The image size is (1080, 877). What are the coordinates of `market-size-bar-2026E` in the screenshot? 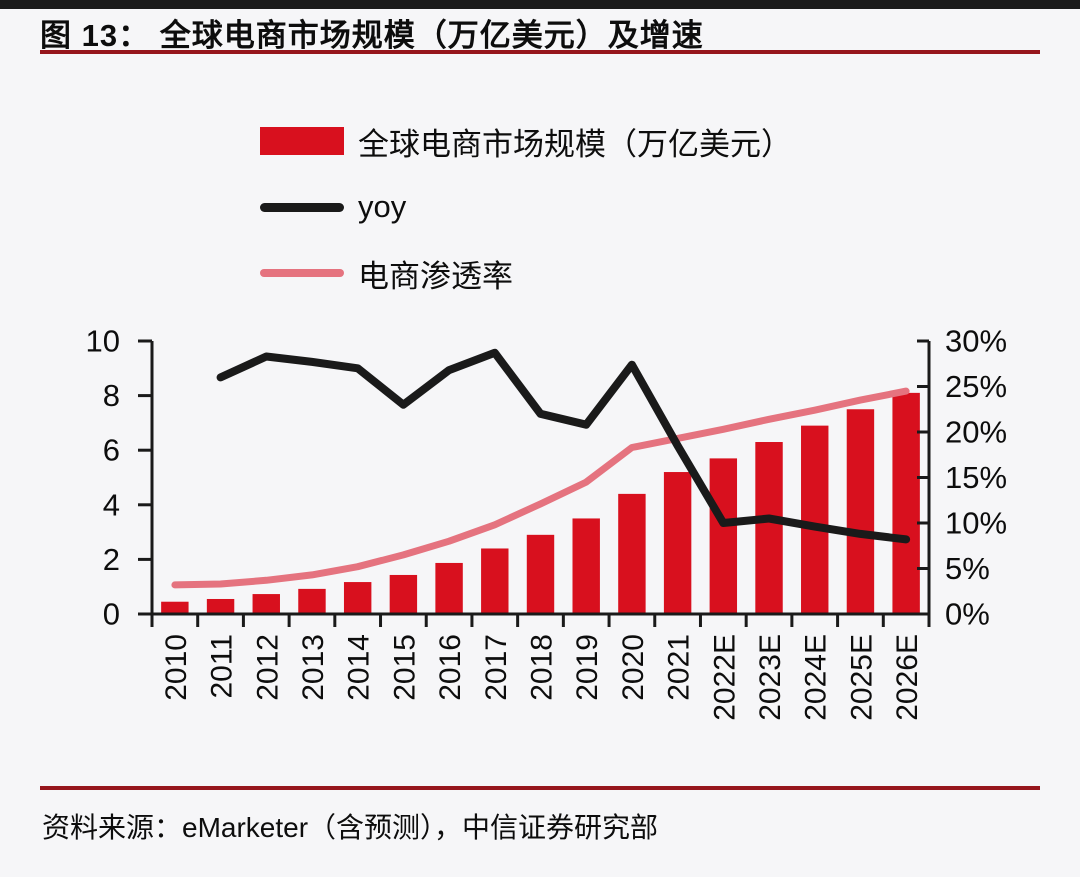 It's located at (906, 503).